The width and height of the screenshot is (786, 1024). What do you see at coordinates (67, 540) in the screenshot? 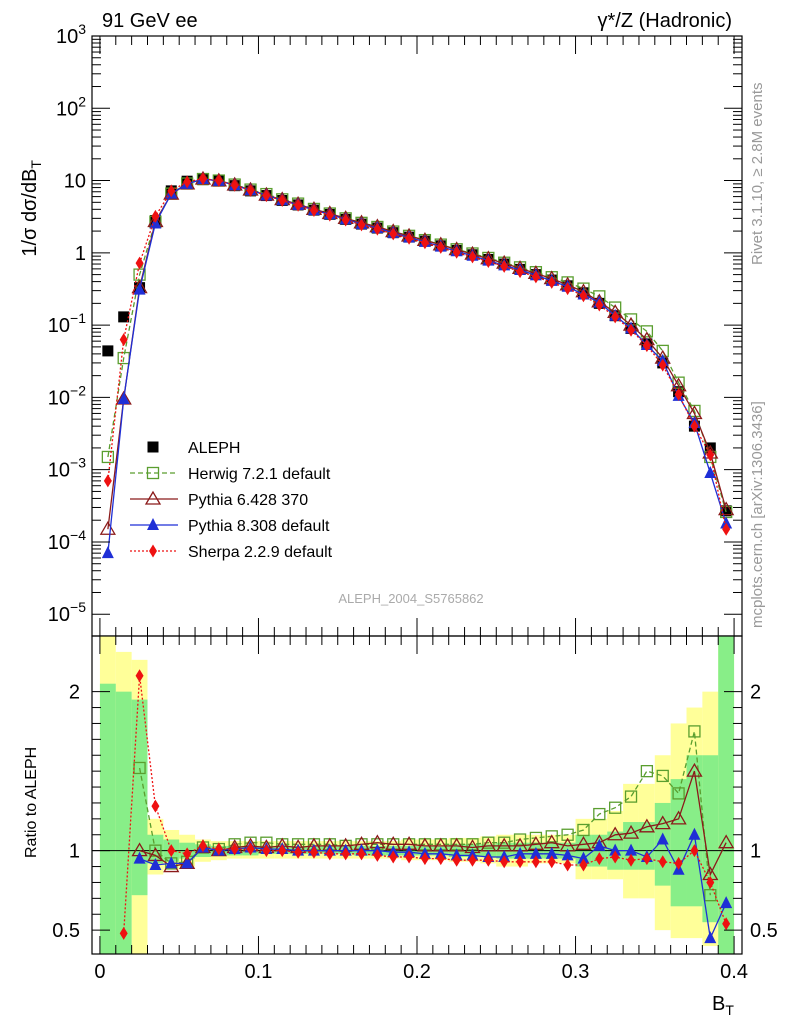
I see `main-ytick-label: 10⁻⁴` at bounding box center [67, 540].